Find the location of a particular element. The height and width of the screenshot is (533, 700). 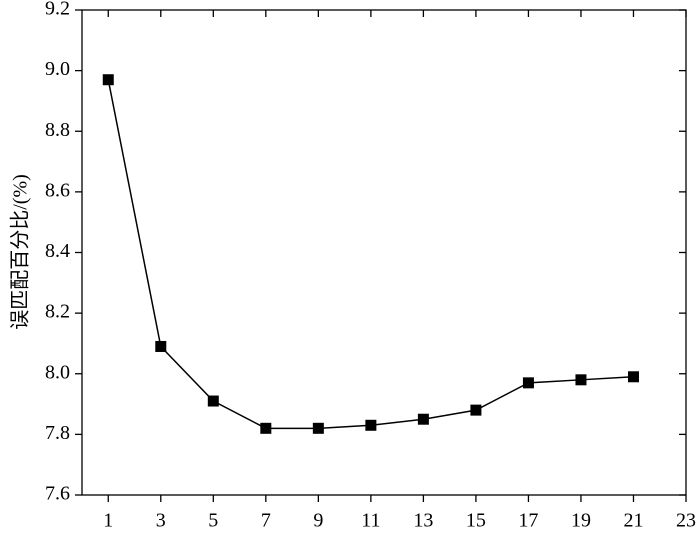

y-axis-label: 误匹配百分比/(%) is located at coordinates (20, 252).